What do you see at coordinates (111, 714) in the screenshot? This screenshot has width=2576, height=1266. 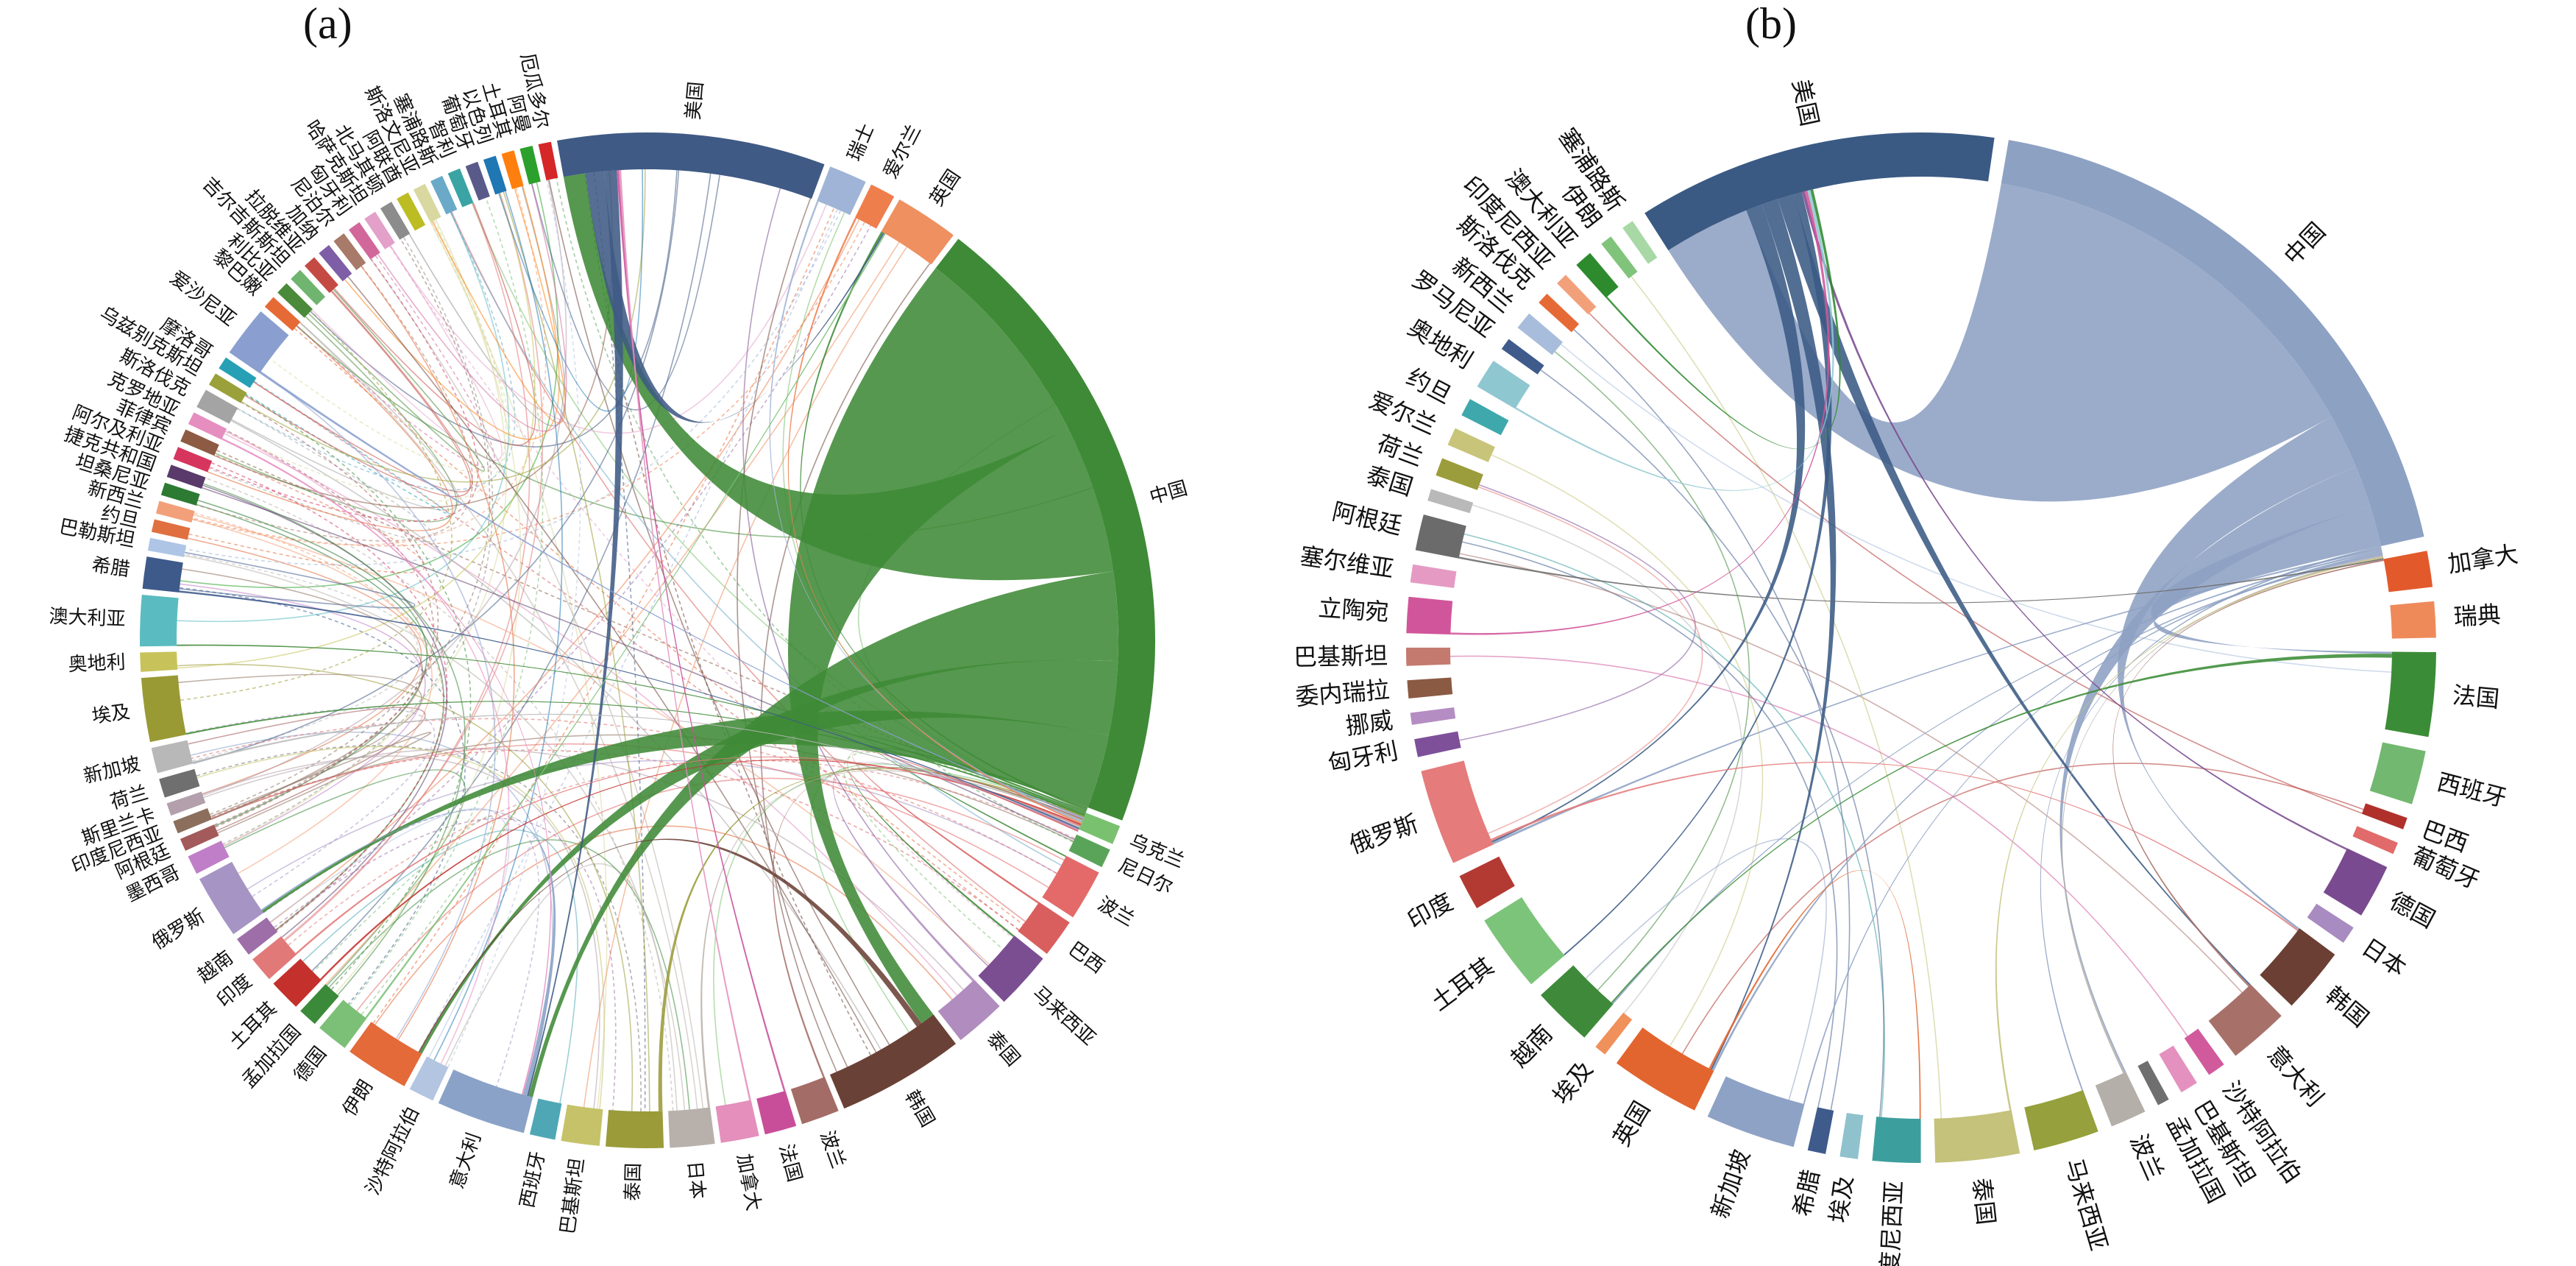 I see `node-label: 埃及` at bounding box center [111, 714].